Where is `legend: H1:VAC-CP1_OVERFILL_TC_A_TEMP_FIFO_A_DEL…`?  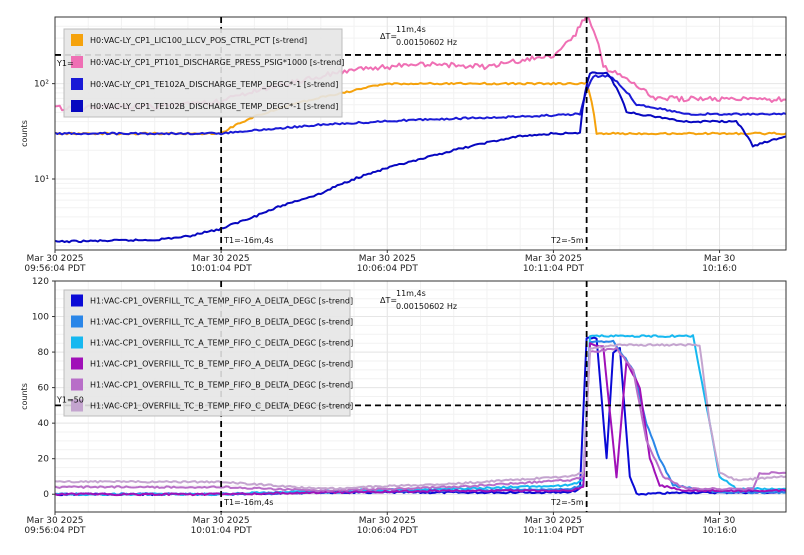 legend: H1:VAC-CP1_OVERFILL_TC_A_TEMP_FIFO_A_DEL… is located at coordinates (208, 353).